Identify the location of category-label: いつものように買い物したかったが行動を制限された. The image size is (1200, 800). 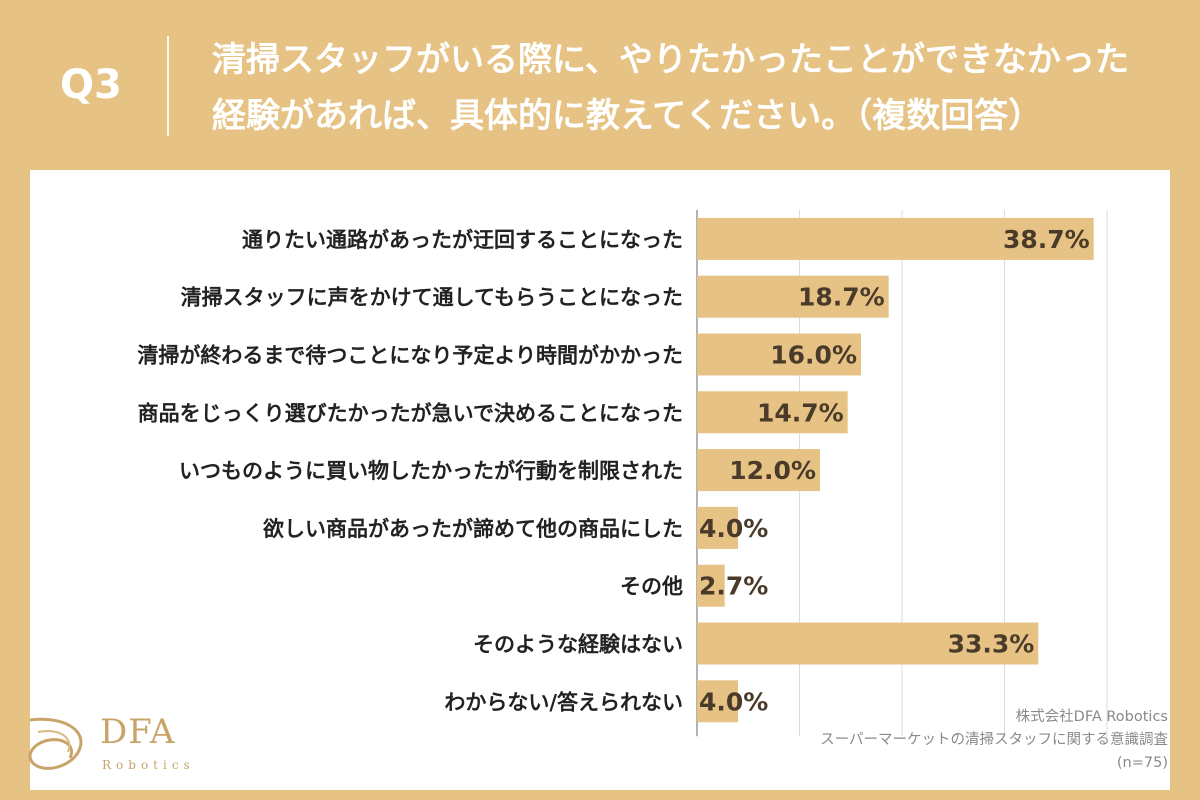
(431, 471).